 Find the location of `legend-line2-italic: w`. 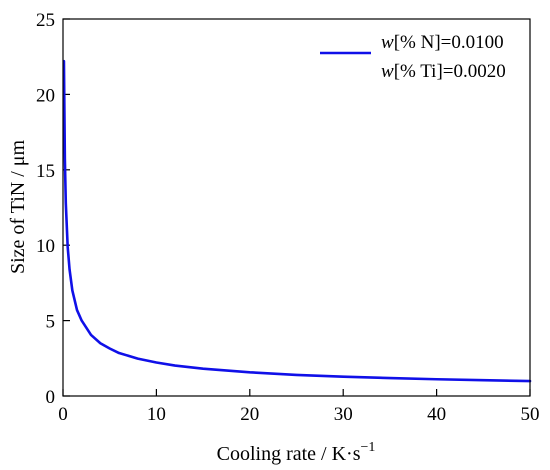

legend-line2-italic: w is located at coordinates (387, 71).